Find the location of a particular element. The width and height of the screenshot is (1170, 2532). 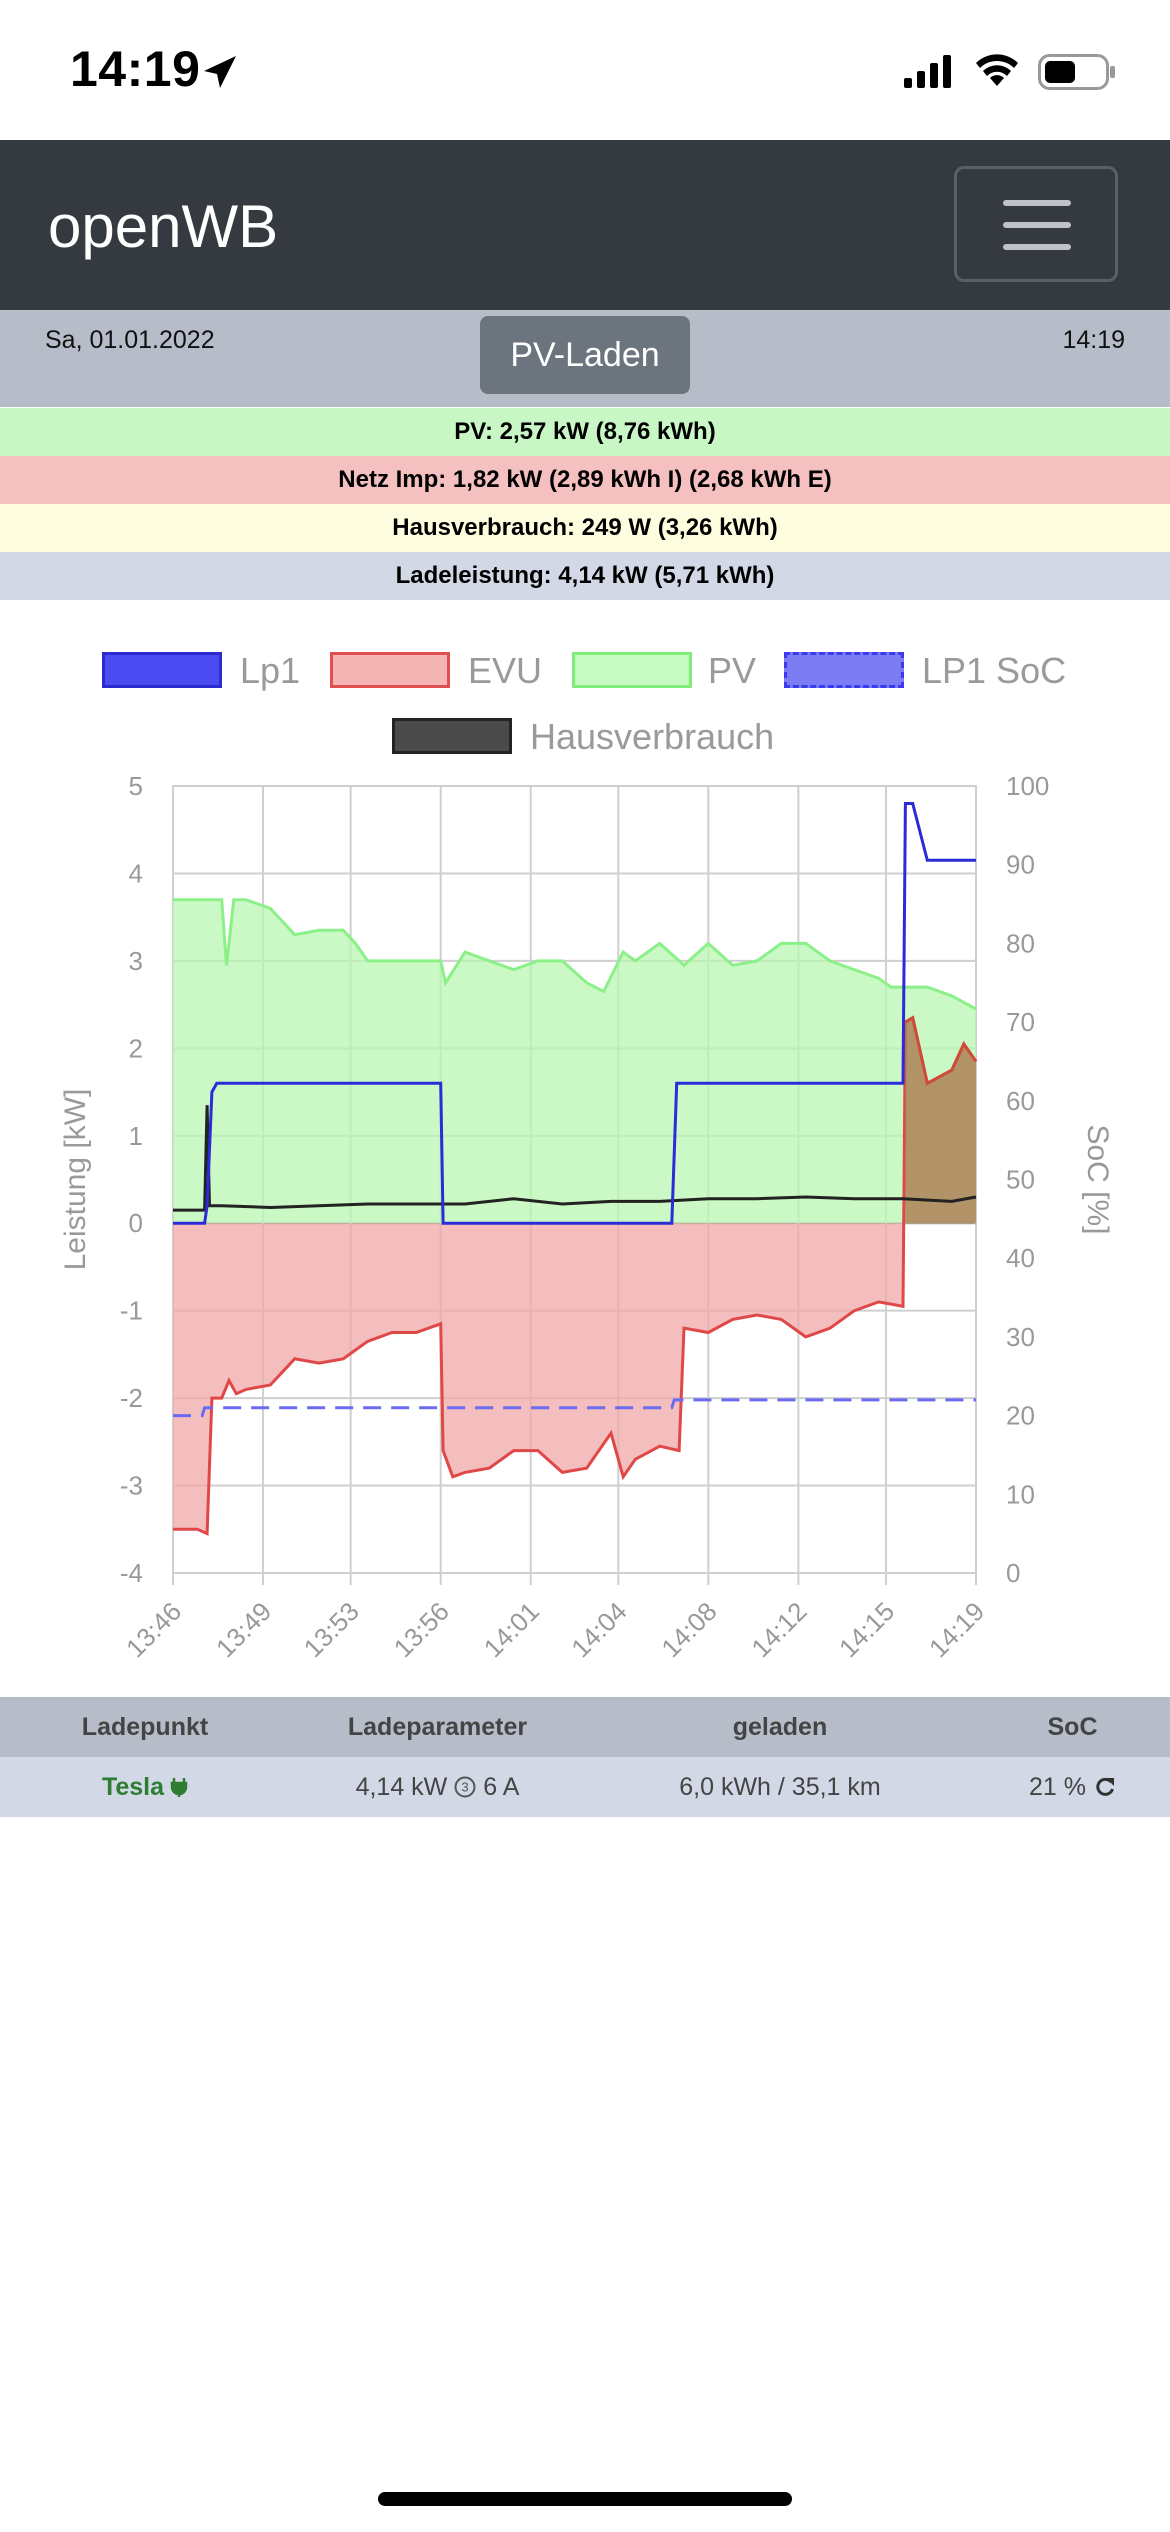

menu-toggle-button is located at coordinates (1036, 224).